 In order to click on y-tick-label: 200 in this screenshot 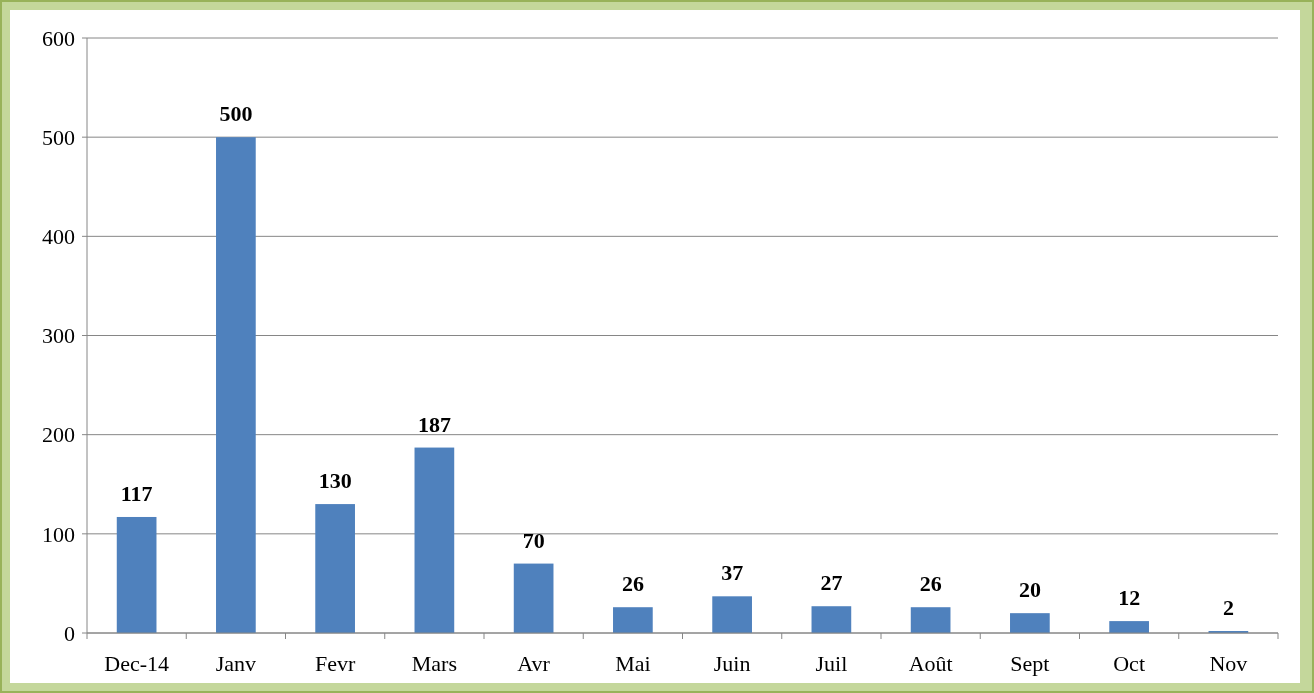, I will do `click(58, 435)`.